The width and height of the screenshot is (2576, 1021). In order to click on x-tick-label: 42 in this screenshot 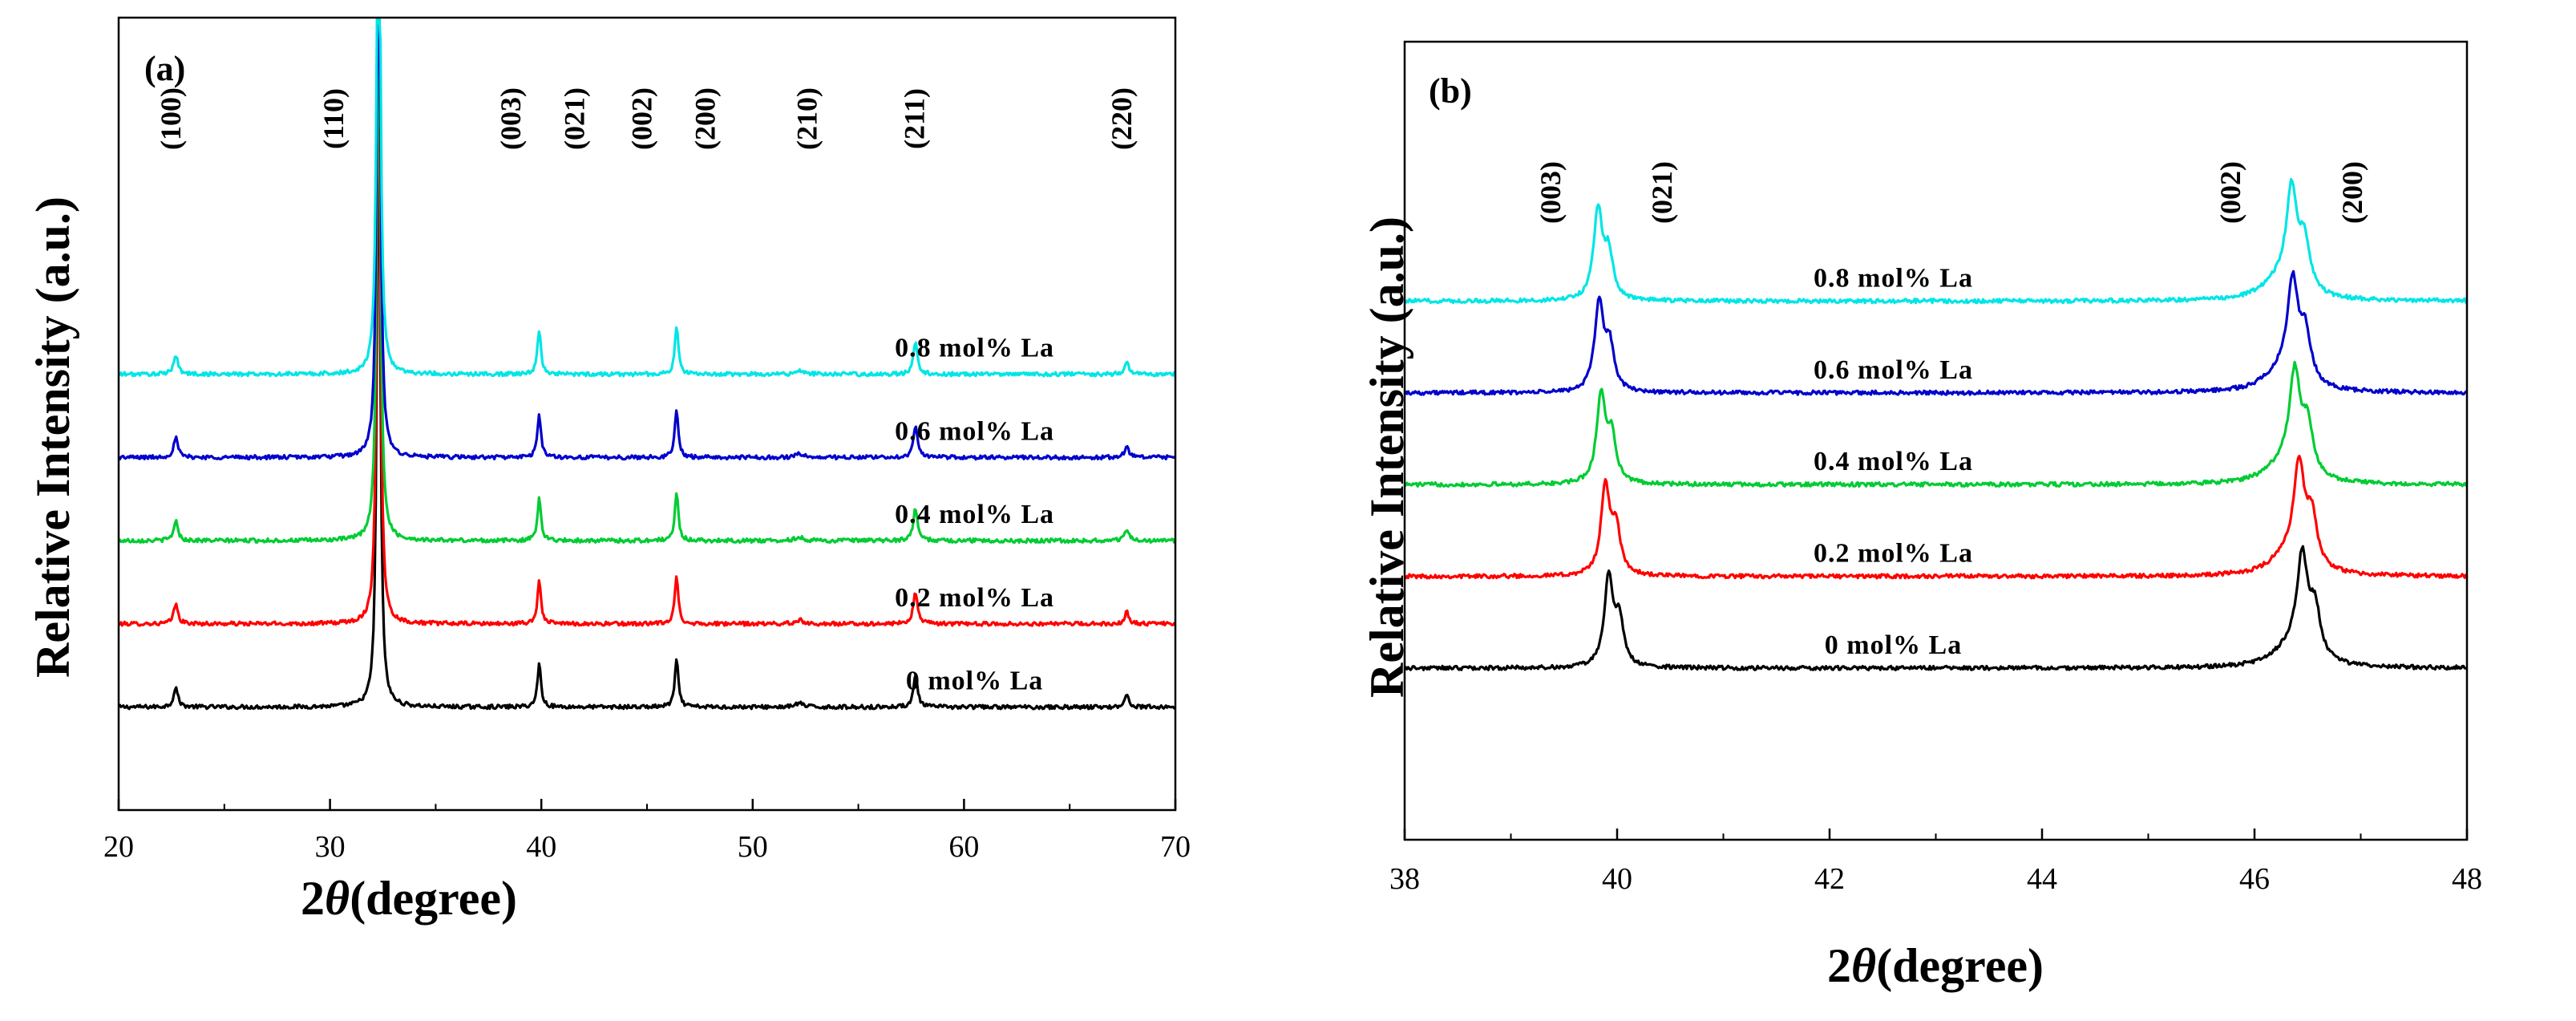, I will do `click(1829, 879)`.